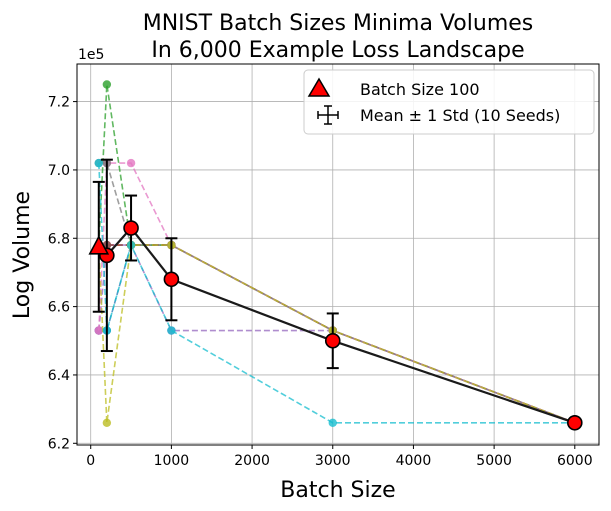 Image resolution: width=611 pixels, height=511 pixels. Describe the element at coordinates (22, 255) in the screenshot. I see `y-axis-label: Log Volume` at that location.